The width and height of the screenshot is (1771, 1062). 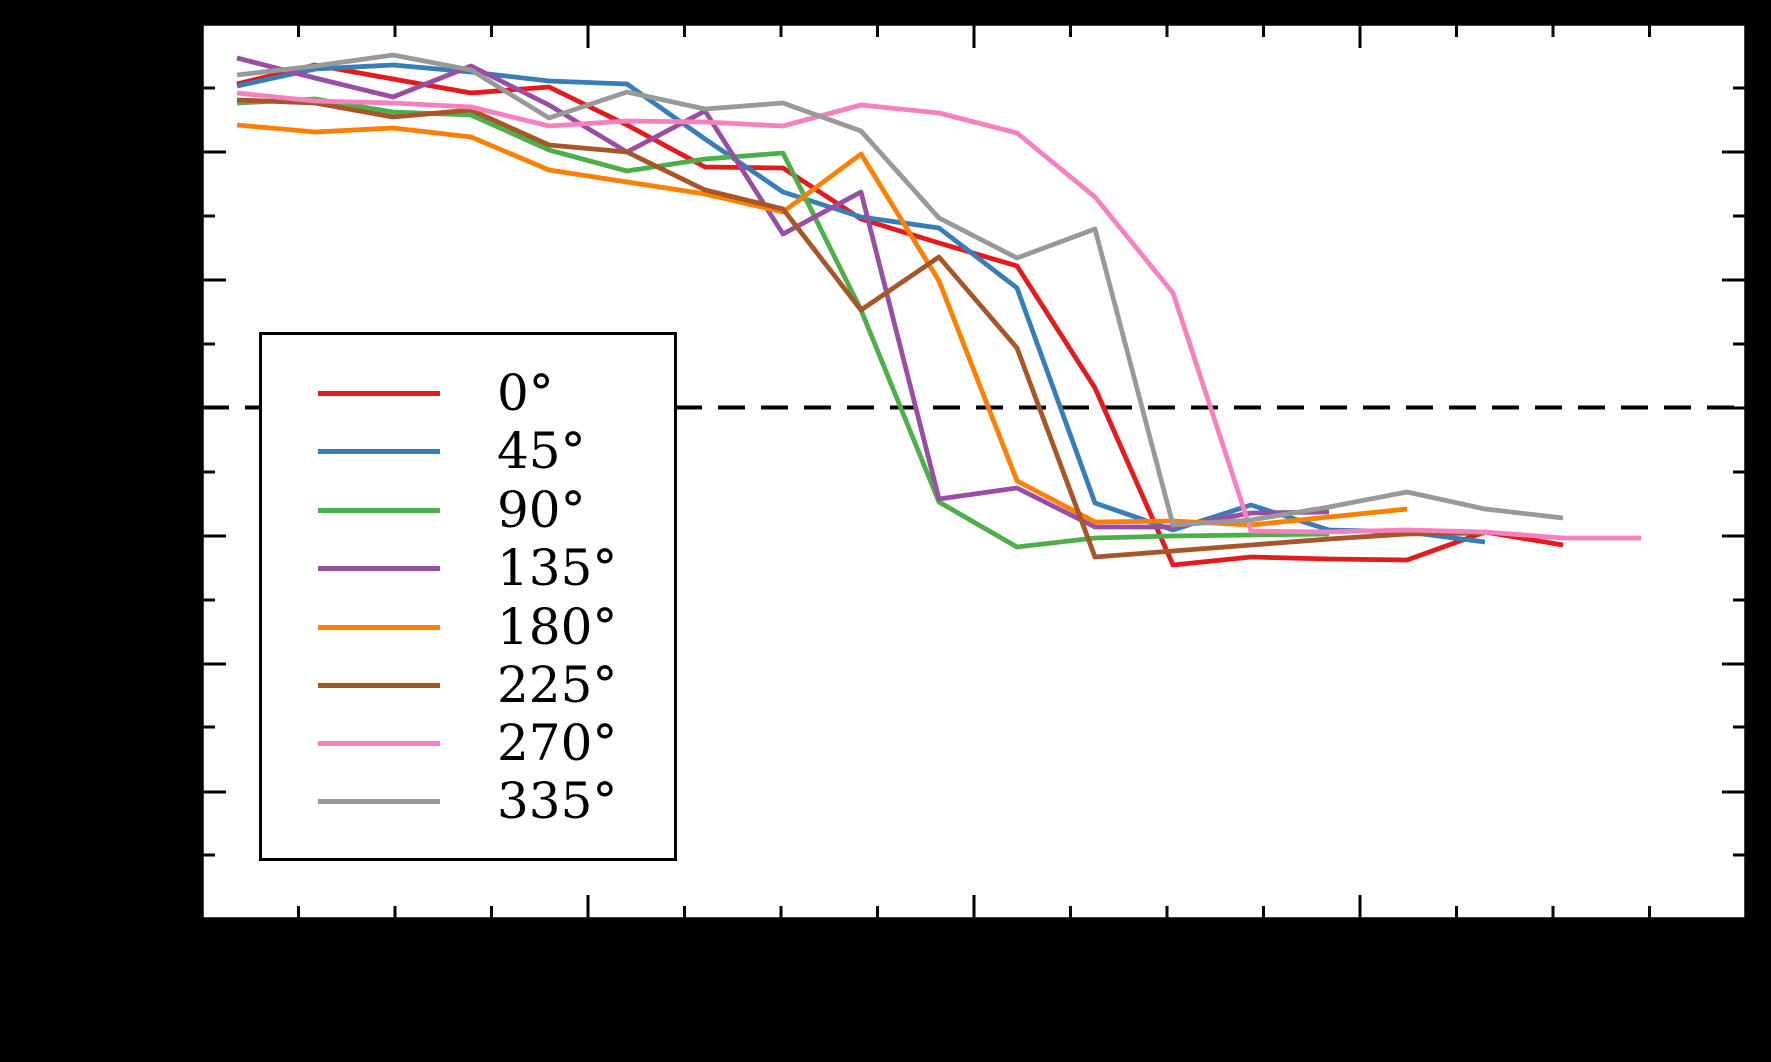 What do you see at coordinates (557, 801) in the screenshot?
I see `legend-label: 335°` at bounding box center [557, 801].